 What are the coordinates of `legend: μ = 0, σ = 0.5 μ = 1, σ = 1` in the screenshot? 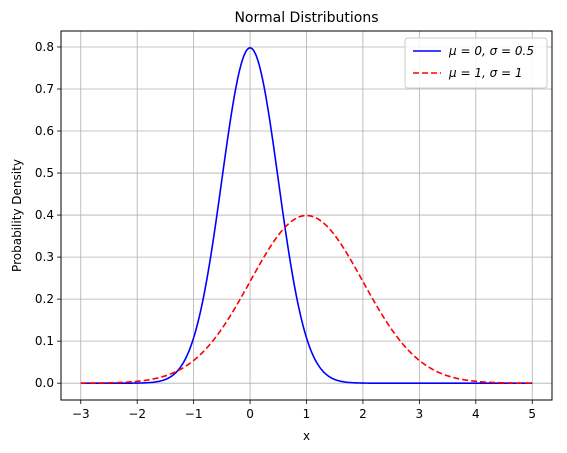 It's located at (476, 63).